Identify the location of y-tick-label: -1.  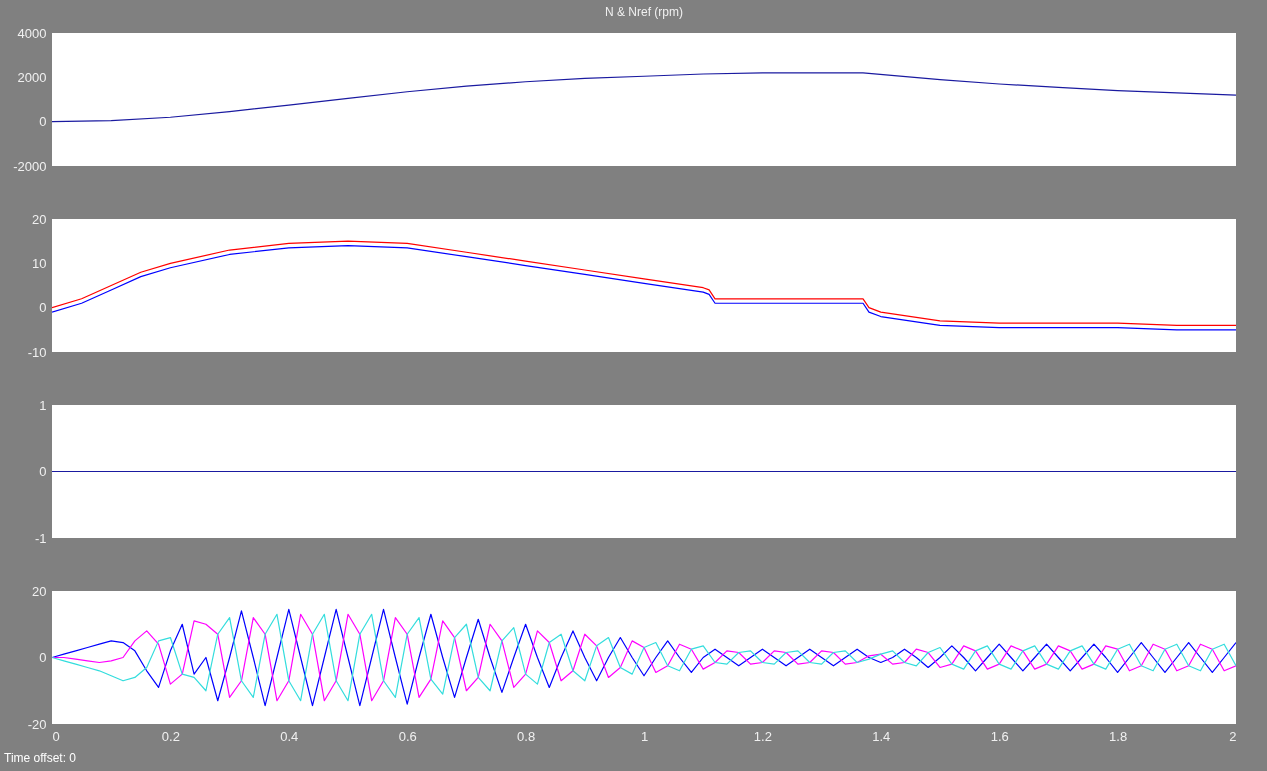
(40, 538).